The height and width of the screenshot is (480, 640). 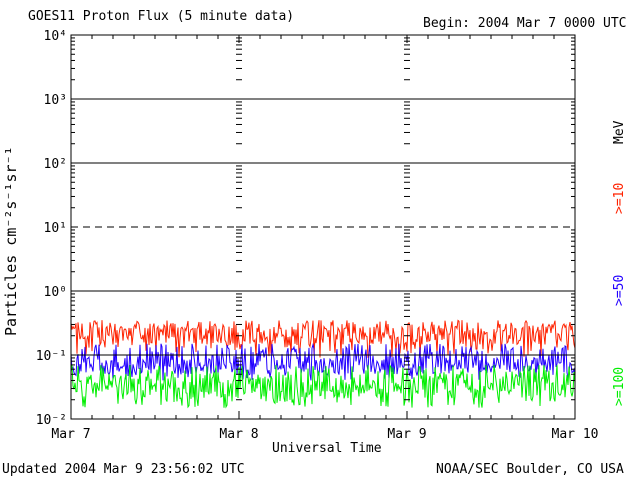 I want to click on updated-timestamp: Updated 2004 Mar 9 23:56:02 UTC, so click(x=123, y=469).